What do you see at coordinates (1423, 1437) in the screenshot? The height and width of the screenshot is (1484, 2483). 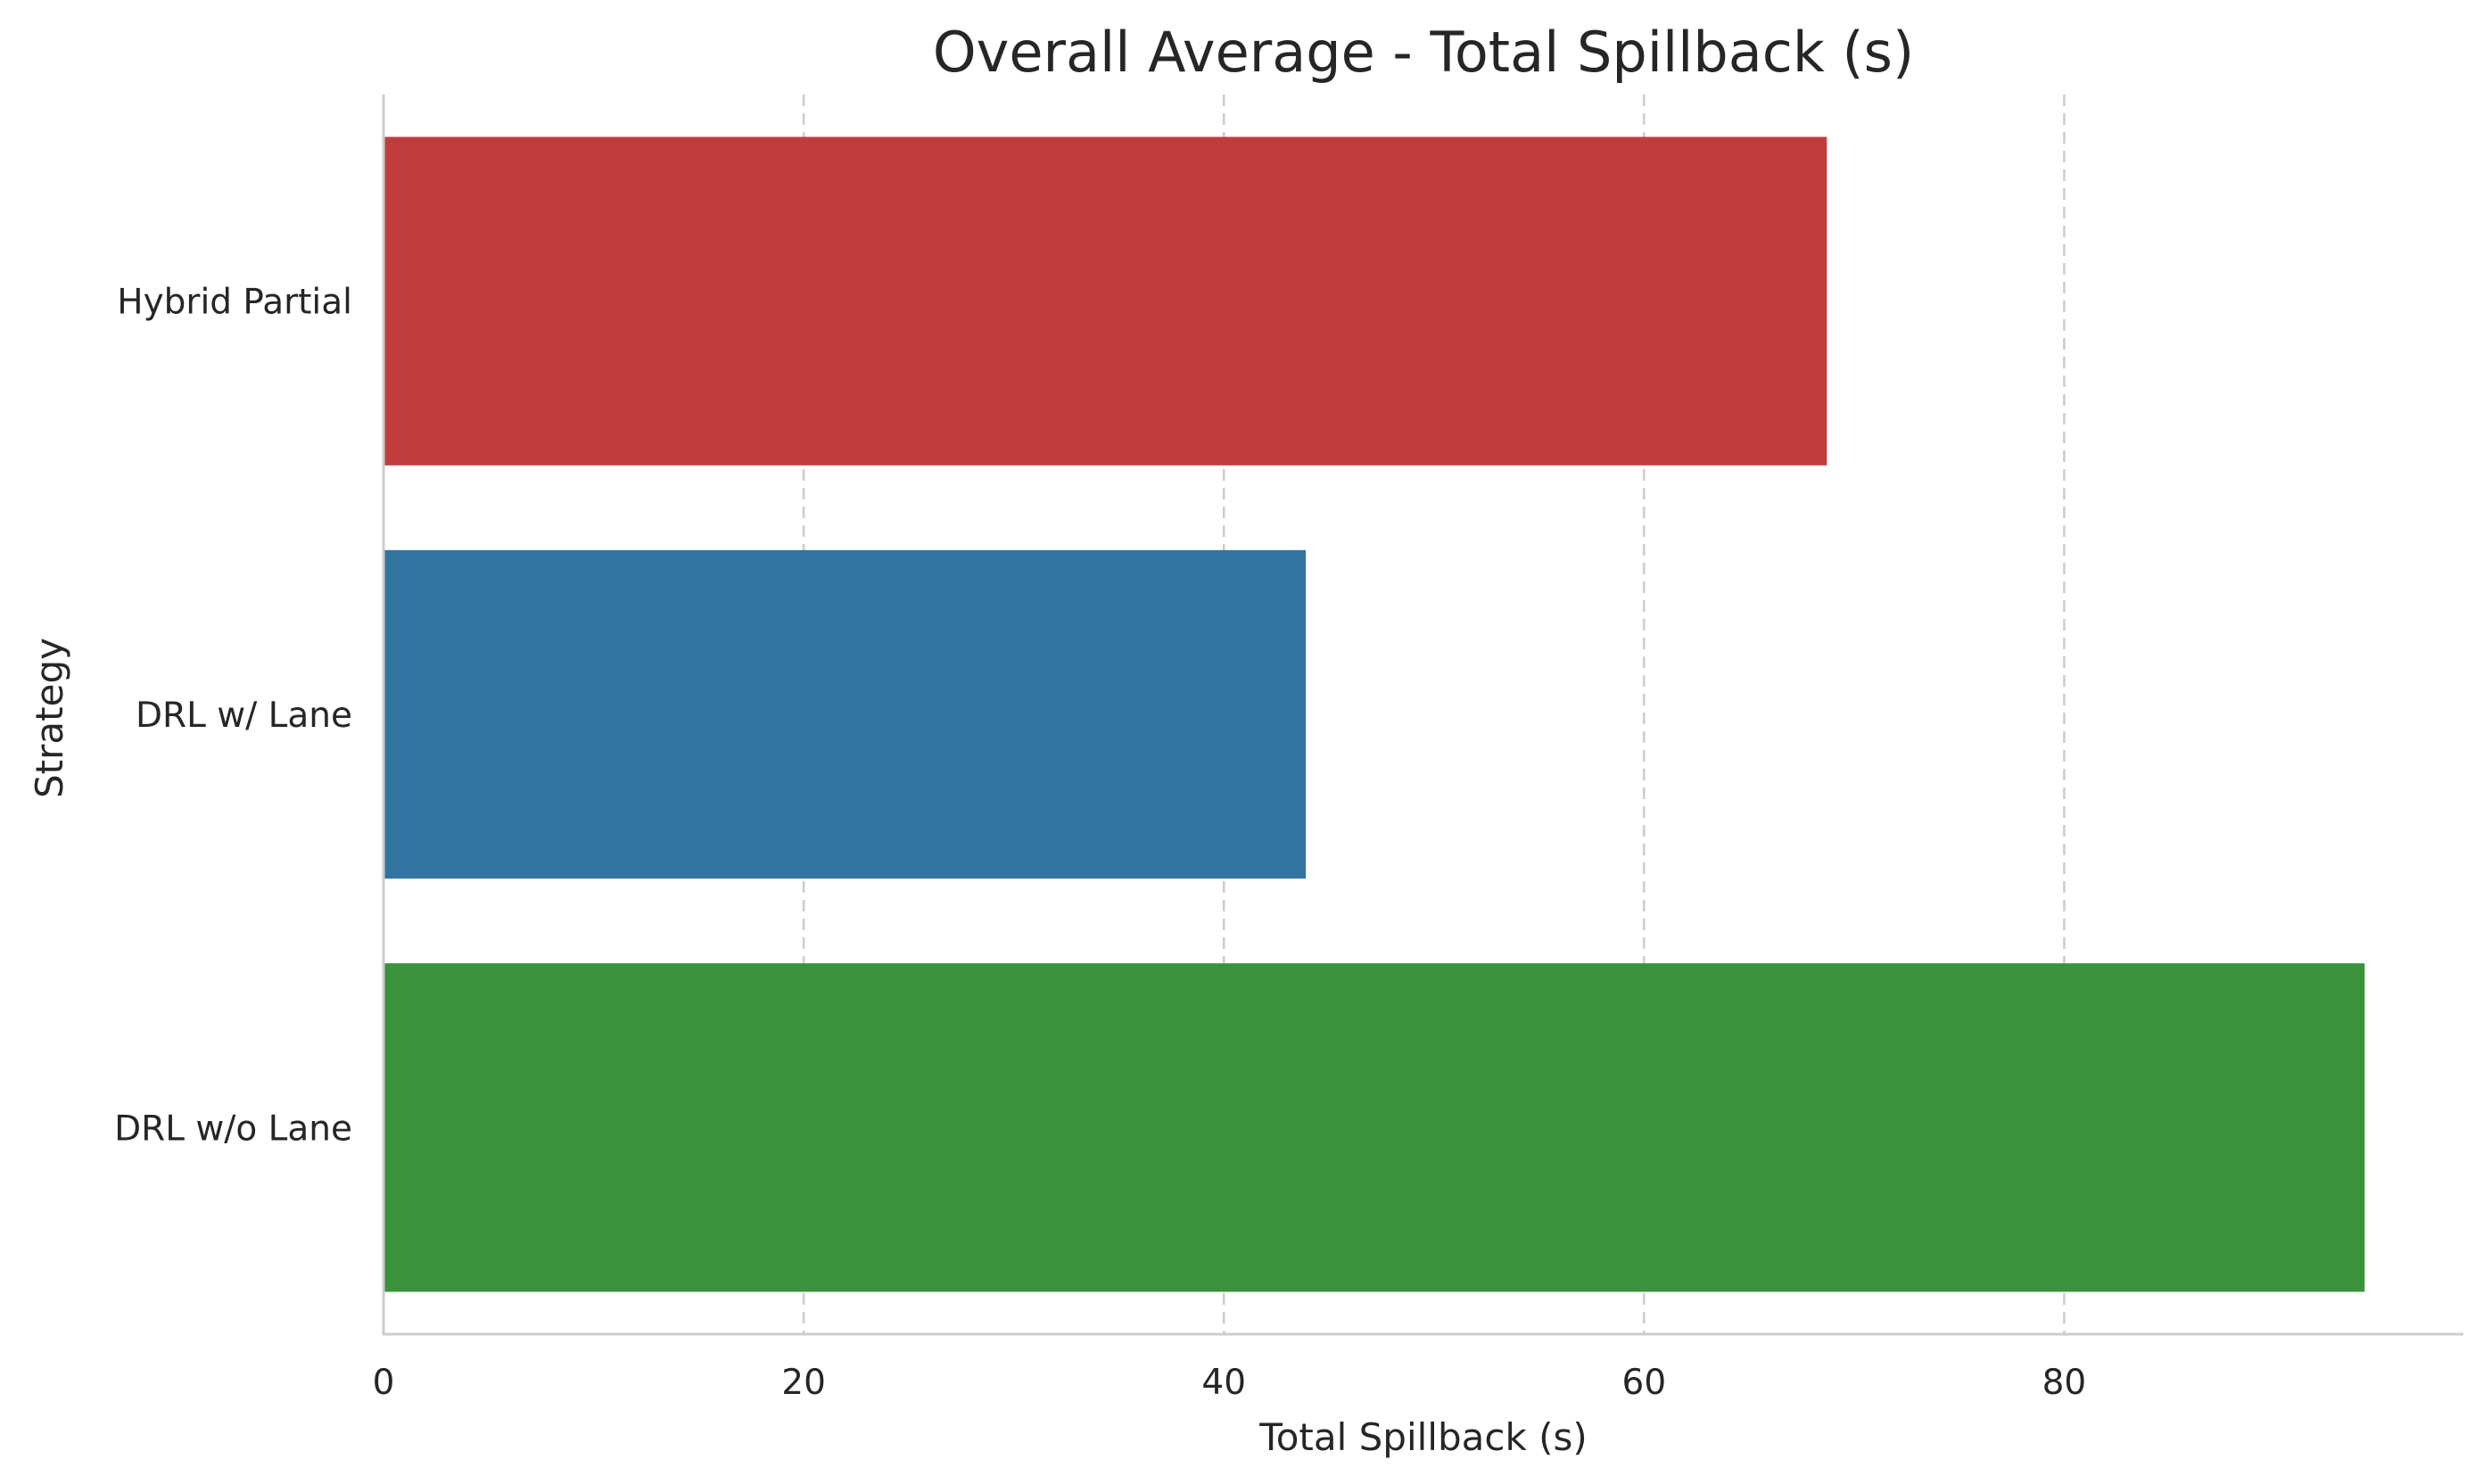 I see `x-axis-label: Total Spillback (s)` at bounding box center [1423, 1437].